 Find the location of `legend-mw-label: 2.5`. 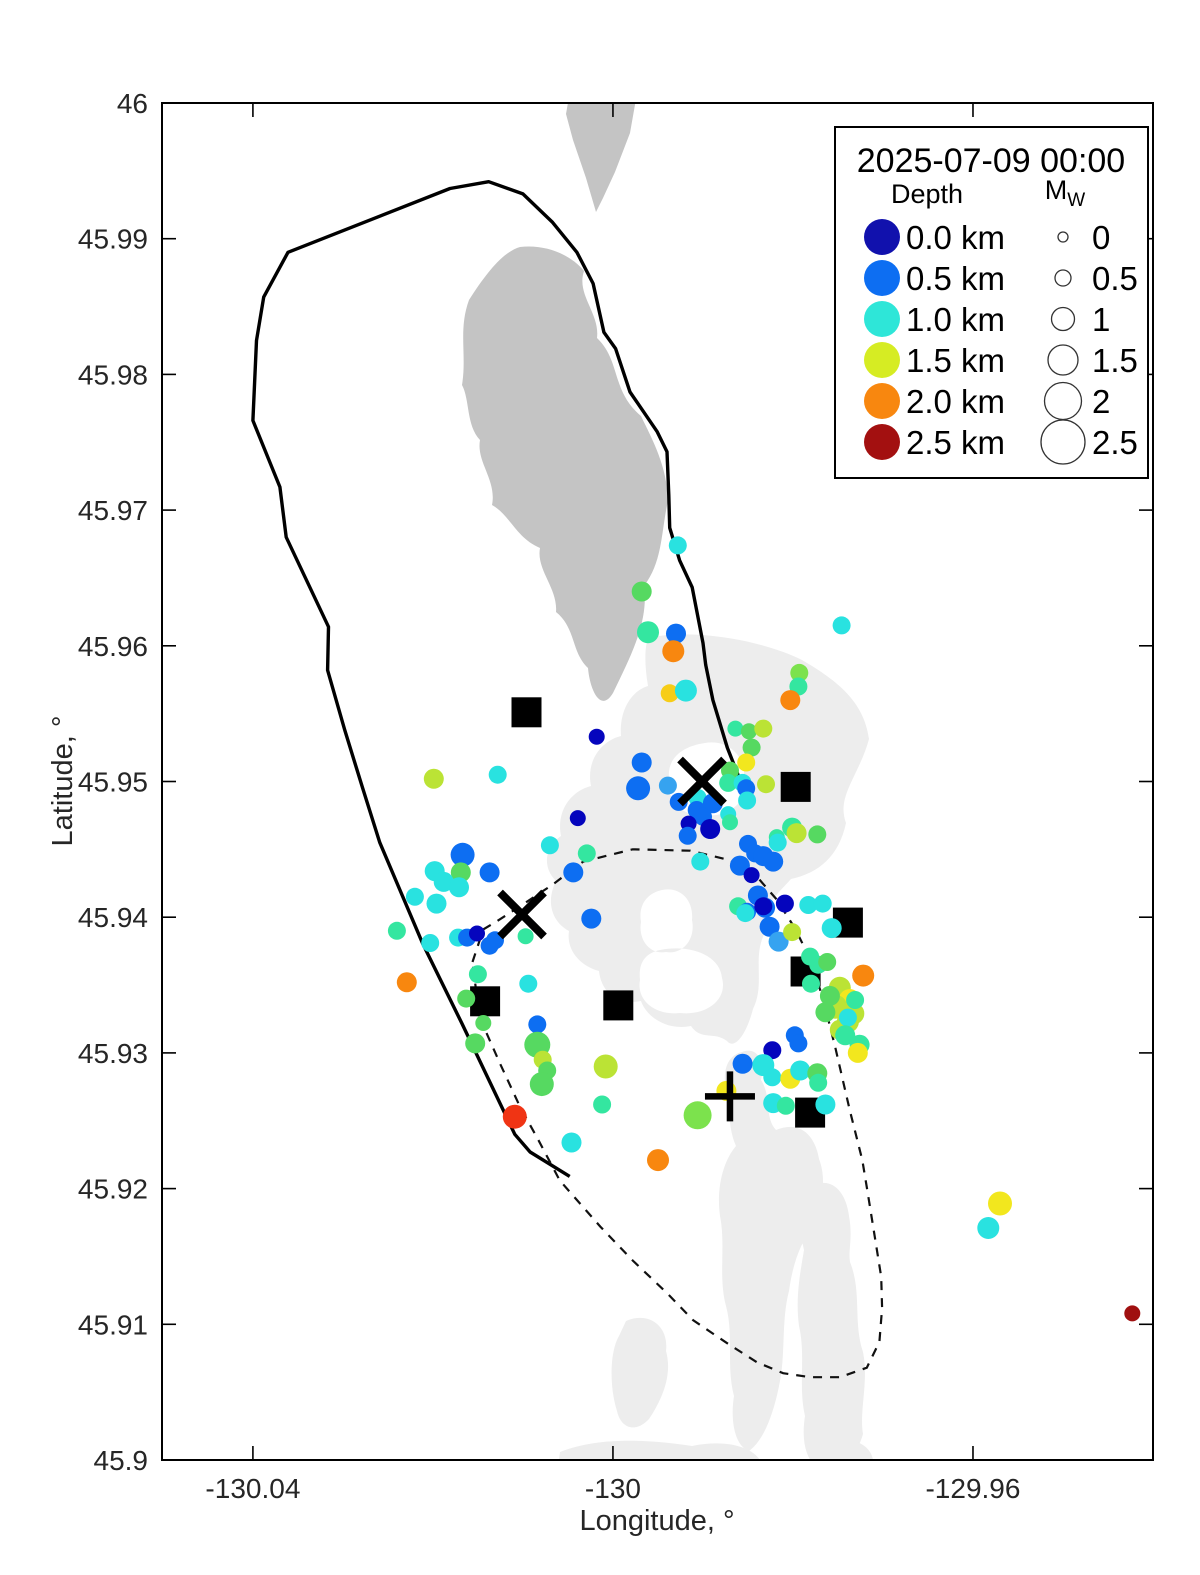

legend-mw-label: 2.5 is located at coordinates (1115, 442).